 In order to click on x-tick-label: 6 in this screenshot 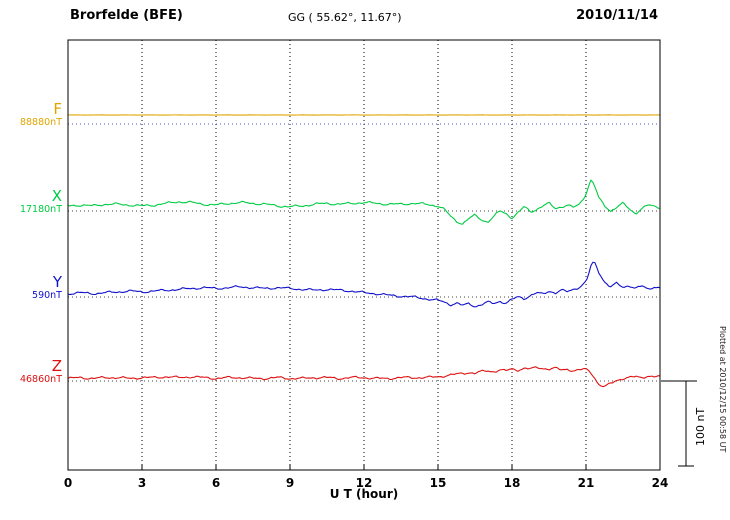, I will do `click(216, 483)`.